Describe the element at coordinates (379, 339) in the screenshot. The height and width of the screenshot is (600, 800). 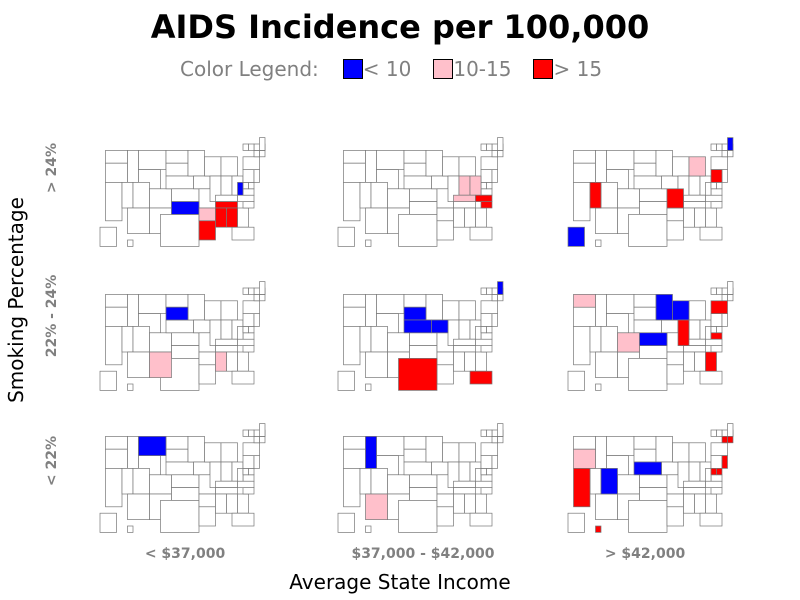
I see `state-utah` at that location.